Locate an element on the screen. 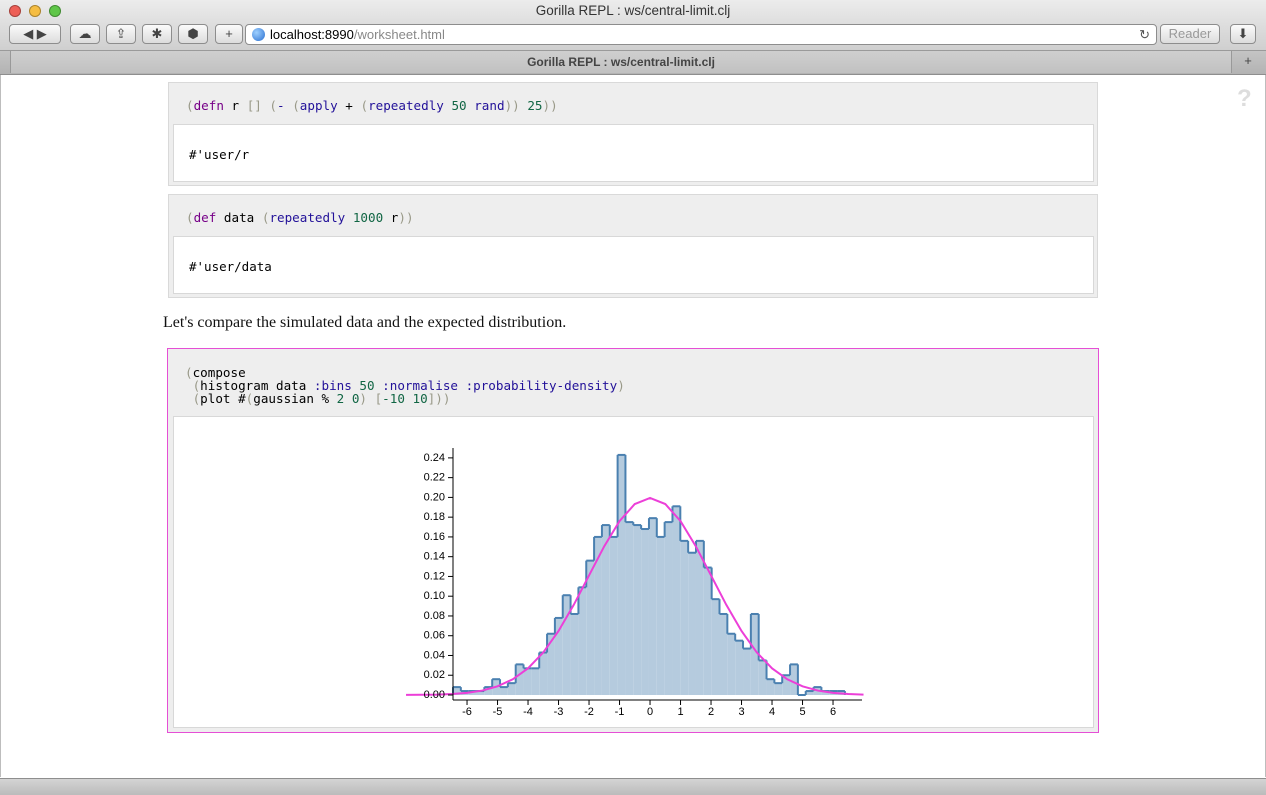 The height and width of the screenshot is (795, 1266). x-tick-label: -6 is located at coordinates (467, 712).